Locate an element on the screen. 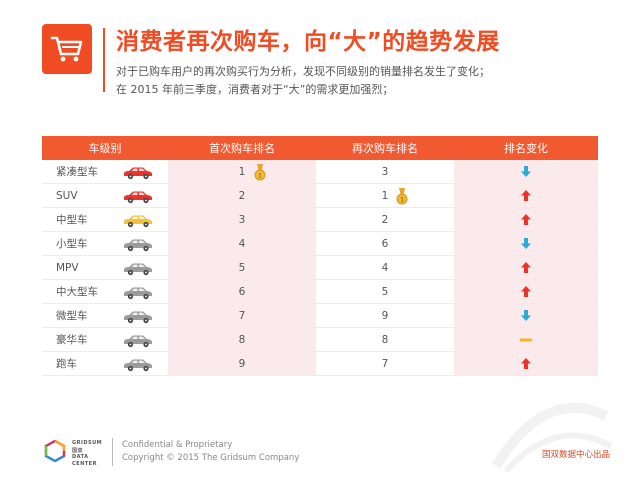  table-row: 跑车 9 7 is located at coordinates (320, 364).